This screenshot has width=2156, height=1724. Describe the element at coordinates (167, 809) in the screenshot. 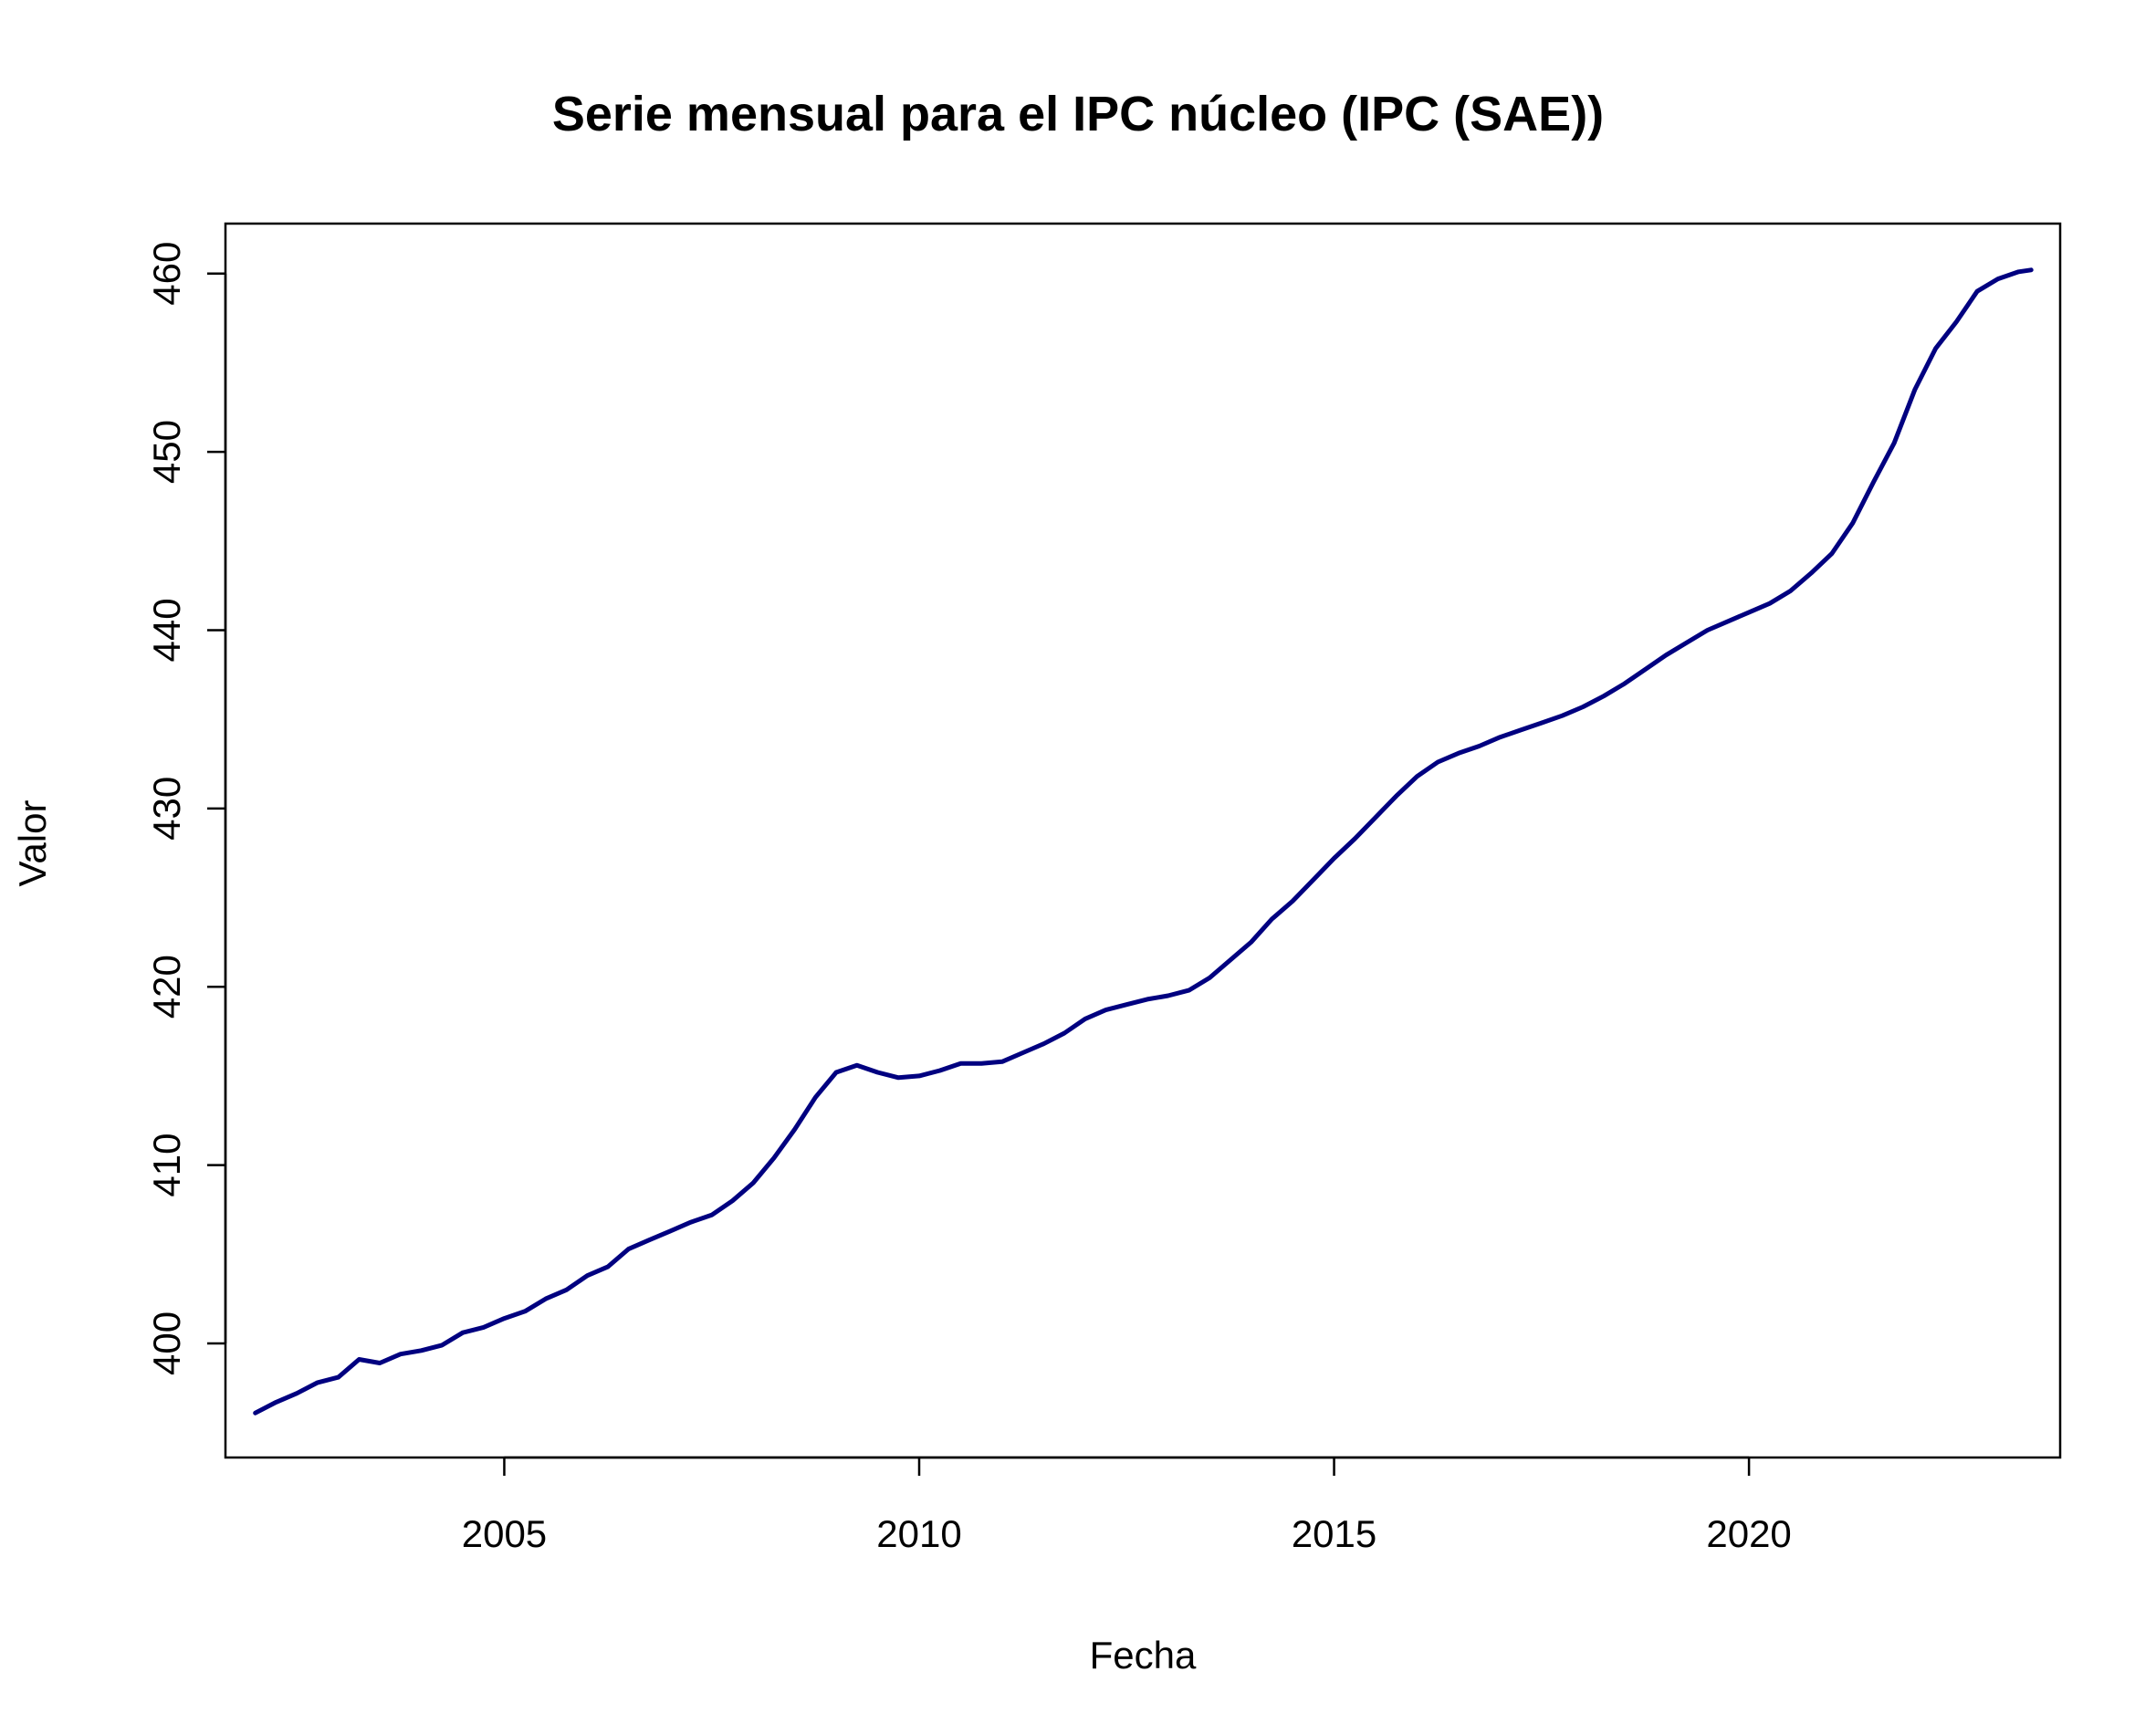

I see `y-tick-label: 430` at that location.